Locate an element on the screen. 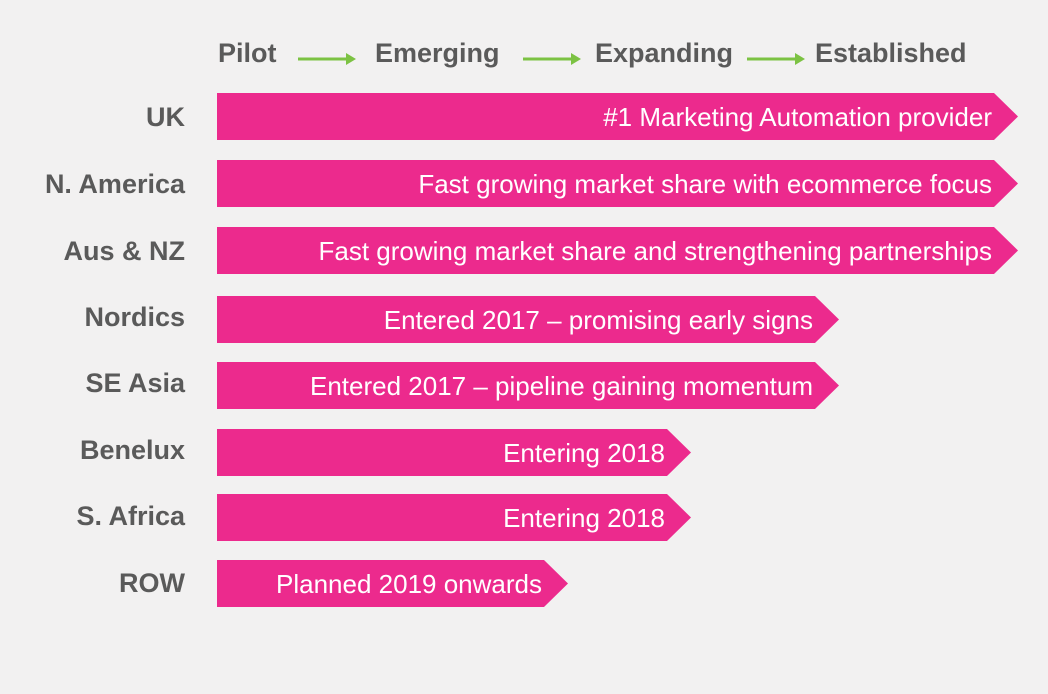  status-bar-s-africa: Entering 2018 is located at coordinates (454, 517).